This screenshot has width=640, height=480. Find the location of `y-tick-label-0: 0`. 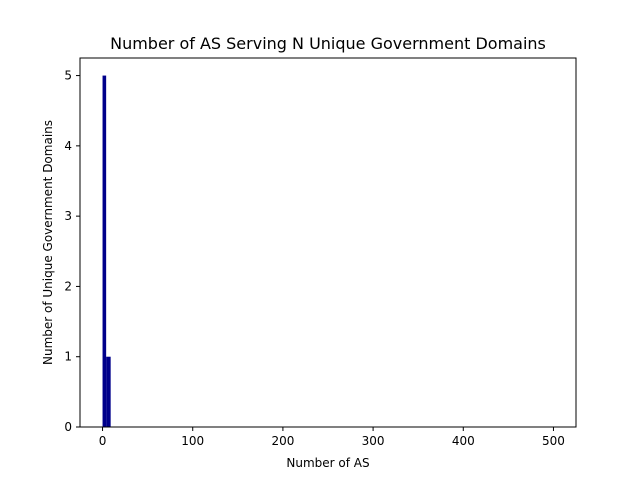

y-tick-label-0: 0 is located at coordinates (68, 427).